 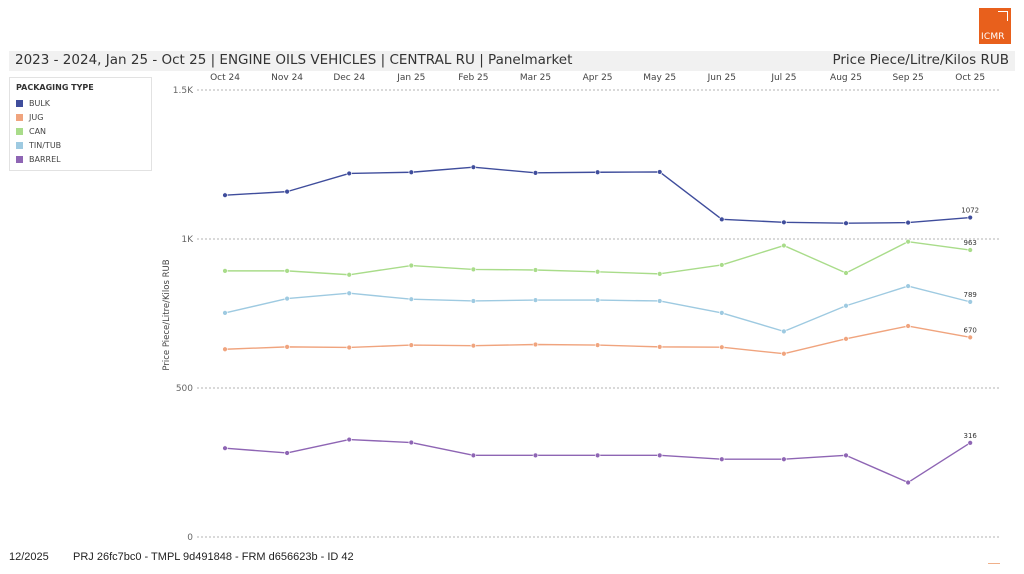 I want to click on x-tick-label: Mar 25, so click(x=535, y=78).